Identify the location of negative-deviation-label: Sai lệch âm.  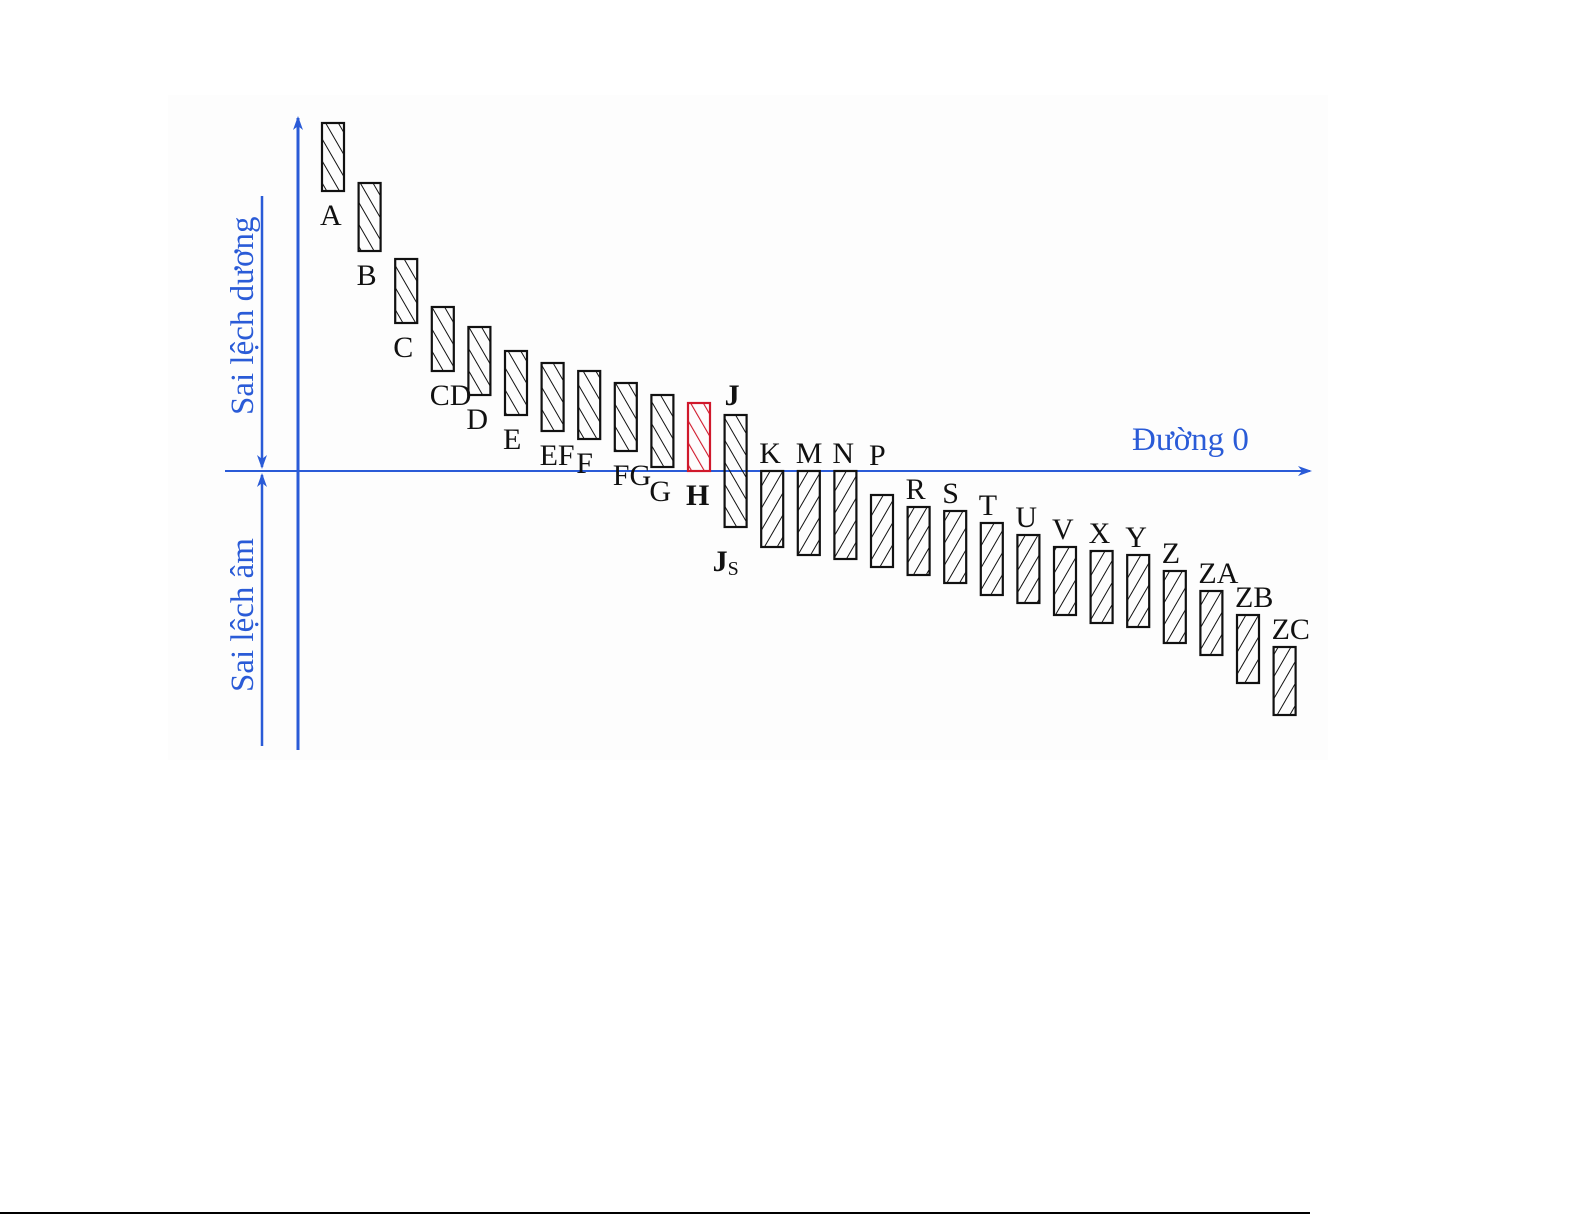
(243, 615).